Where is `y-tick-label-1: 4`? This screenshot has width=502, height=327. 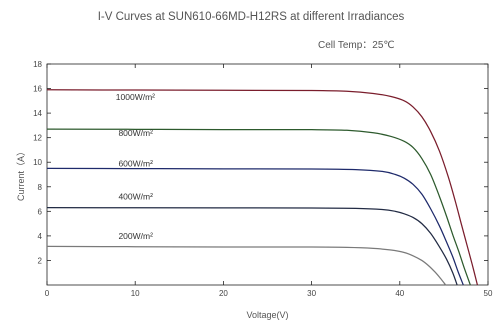
y-tick-label-1: 4 is located at coordinates (40, 236).